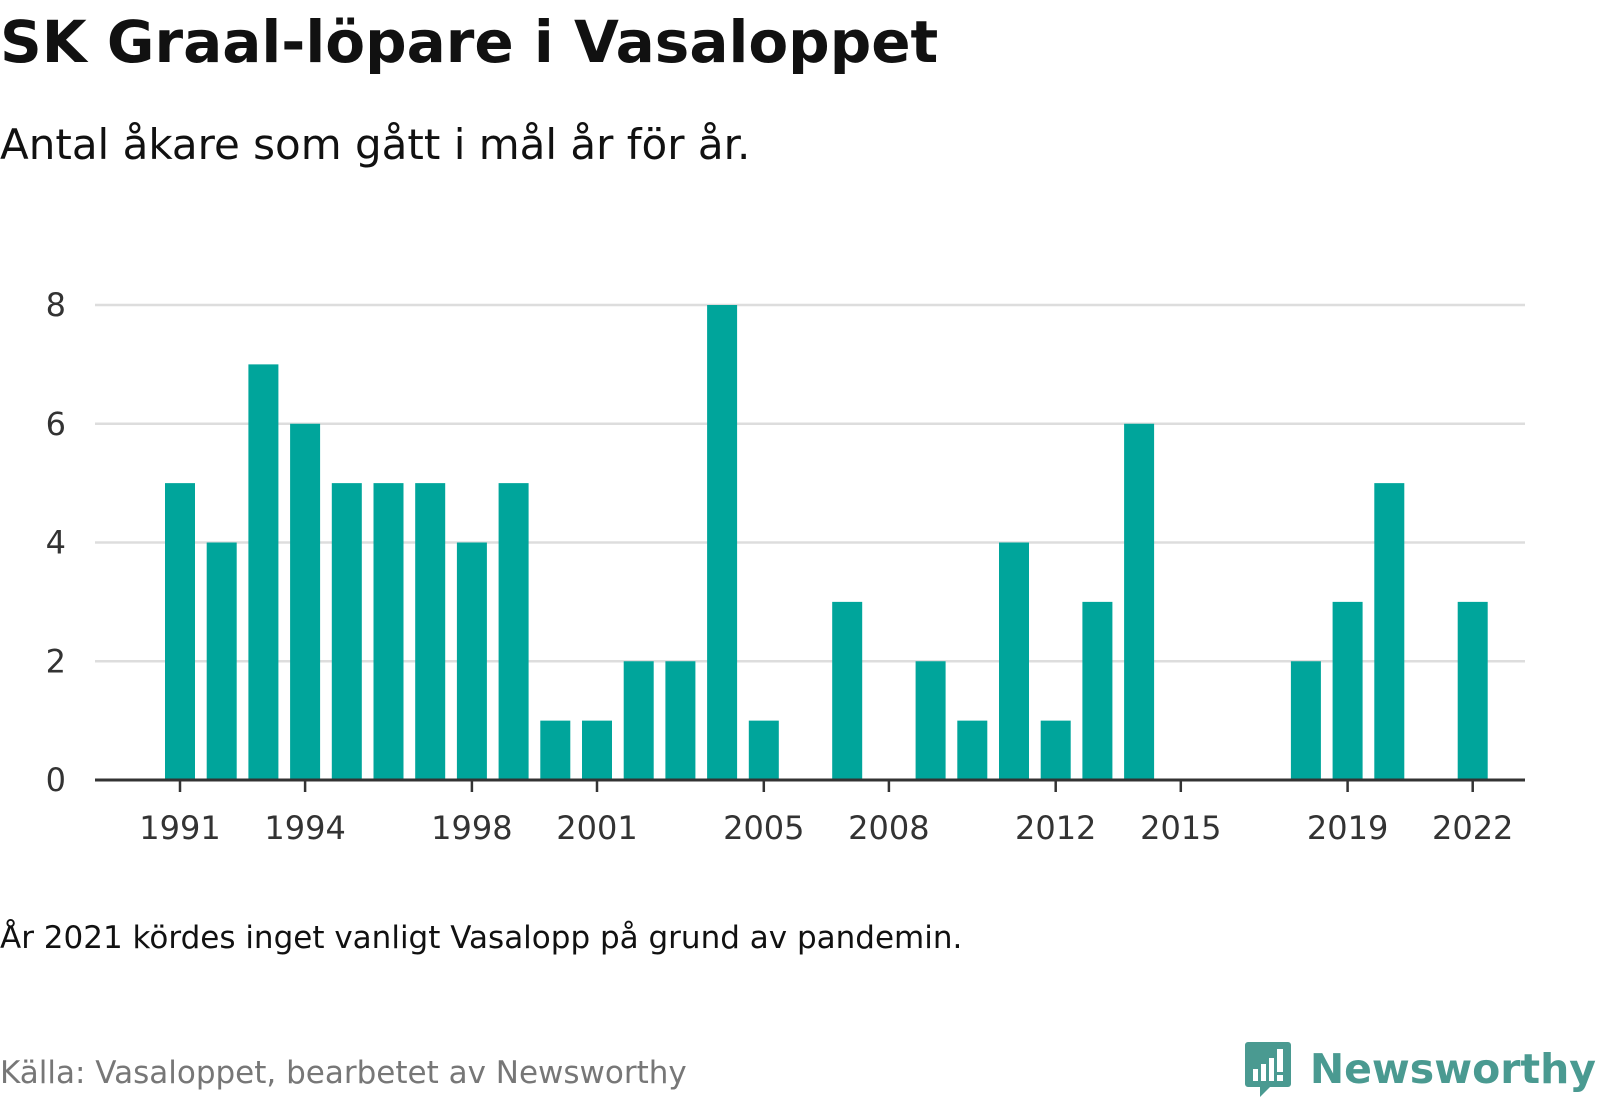  Describe the element at coordinates (596, 828) in the screenshot. I see `x-tick-label: 2001` at that location.